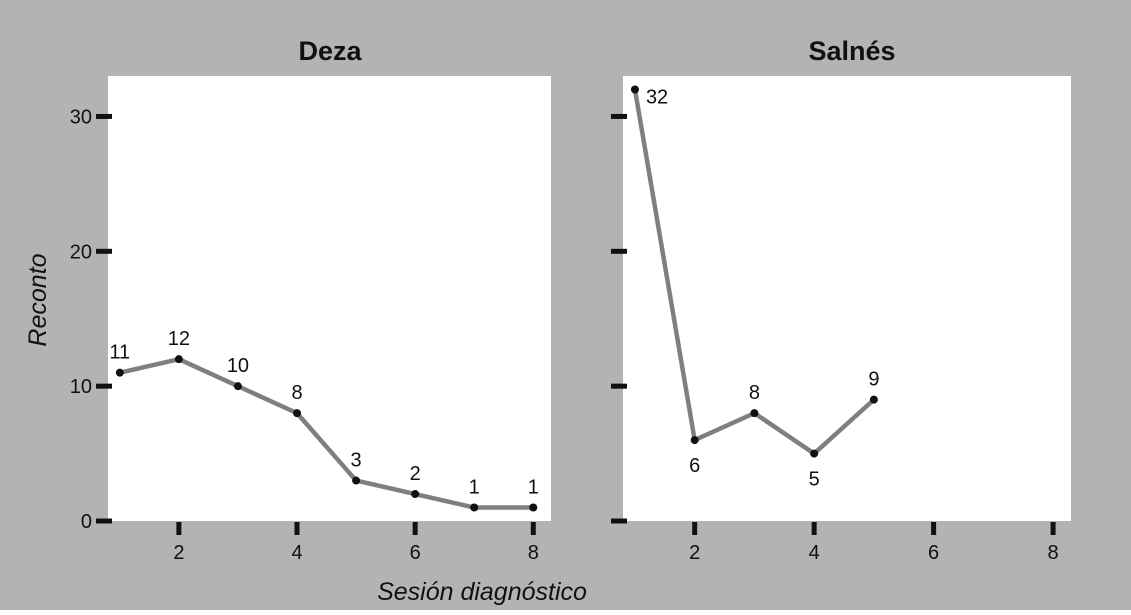  I want to click on data-label: 5, so click(814, 480).